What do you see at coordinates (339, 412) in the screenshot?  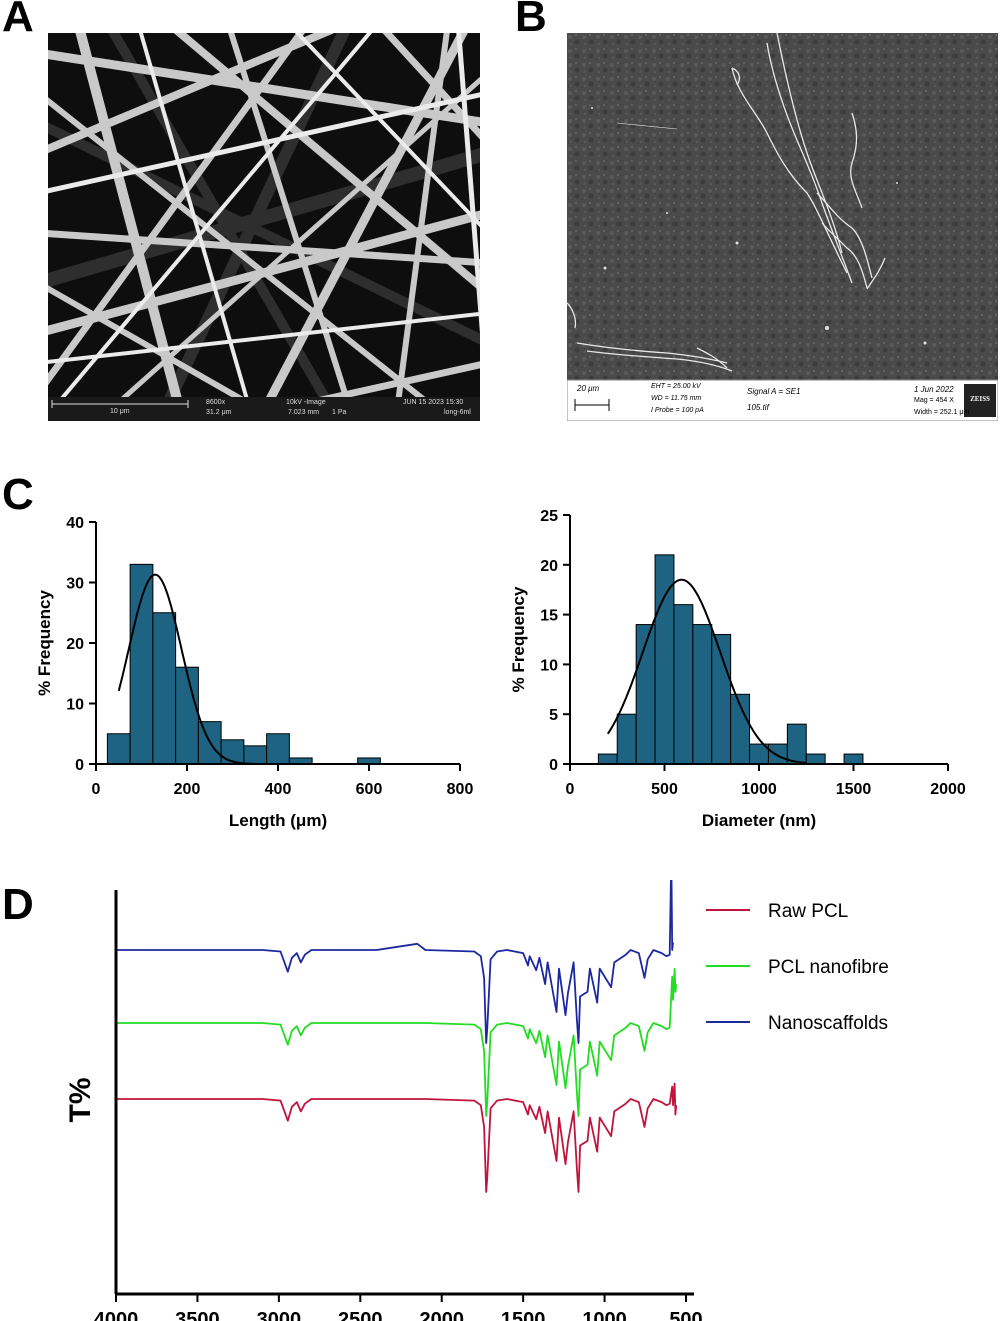 I see `sem-a-pressure: 1 Pa` at bounding box center [339, 412].